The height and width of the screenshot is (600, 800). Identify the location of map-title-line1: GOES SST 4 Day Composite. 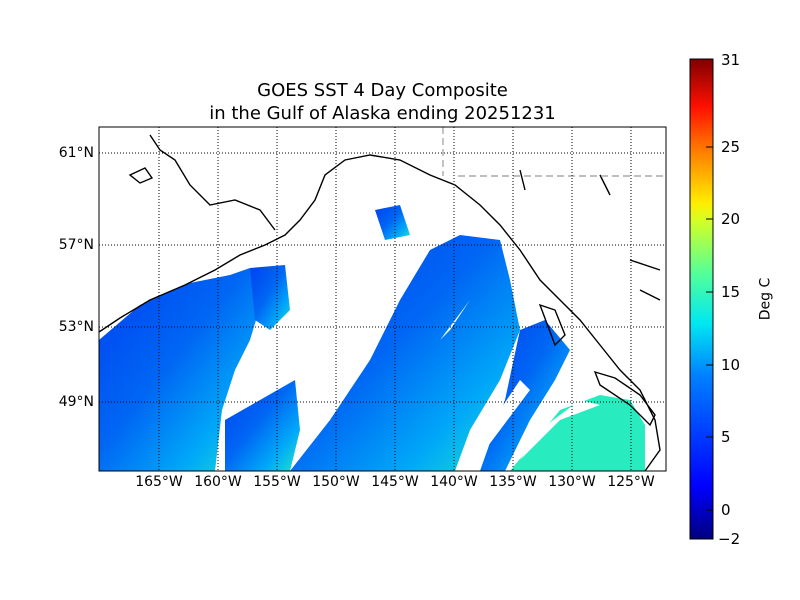
(382, 90).